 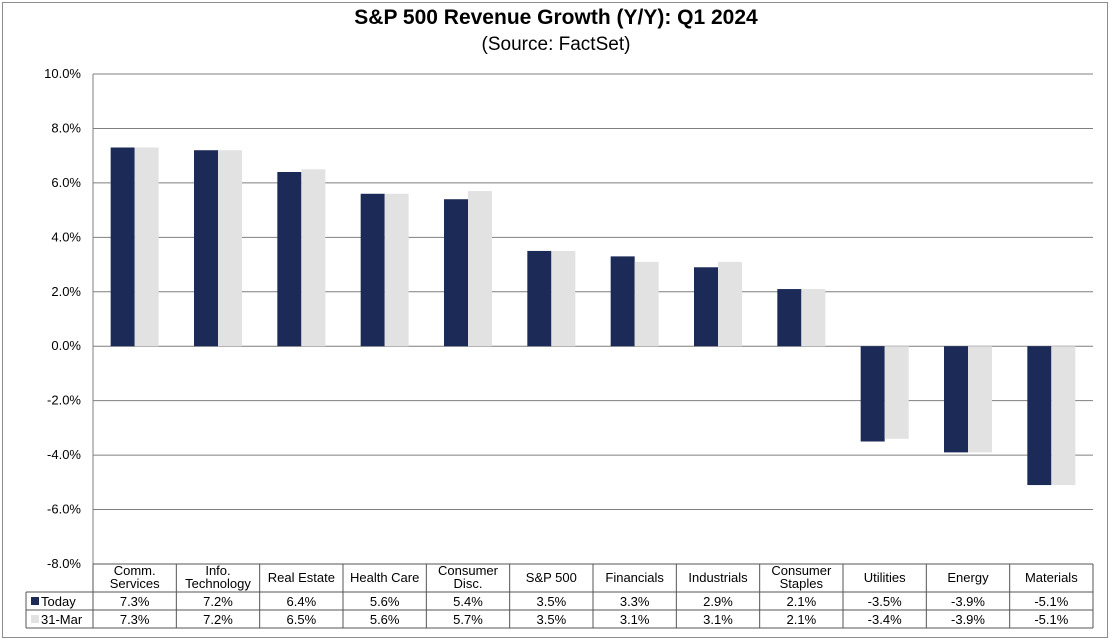 What do you see at coordinates (66, 345) in the screenshot?
I see `y-tick-label: 0.0%` at bounding box center [66, 345].